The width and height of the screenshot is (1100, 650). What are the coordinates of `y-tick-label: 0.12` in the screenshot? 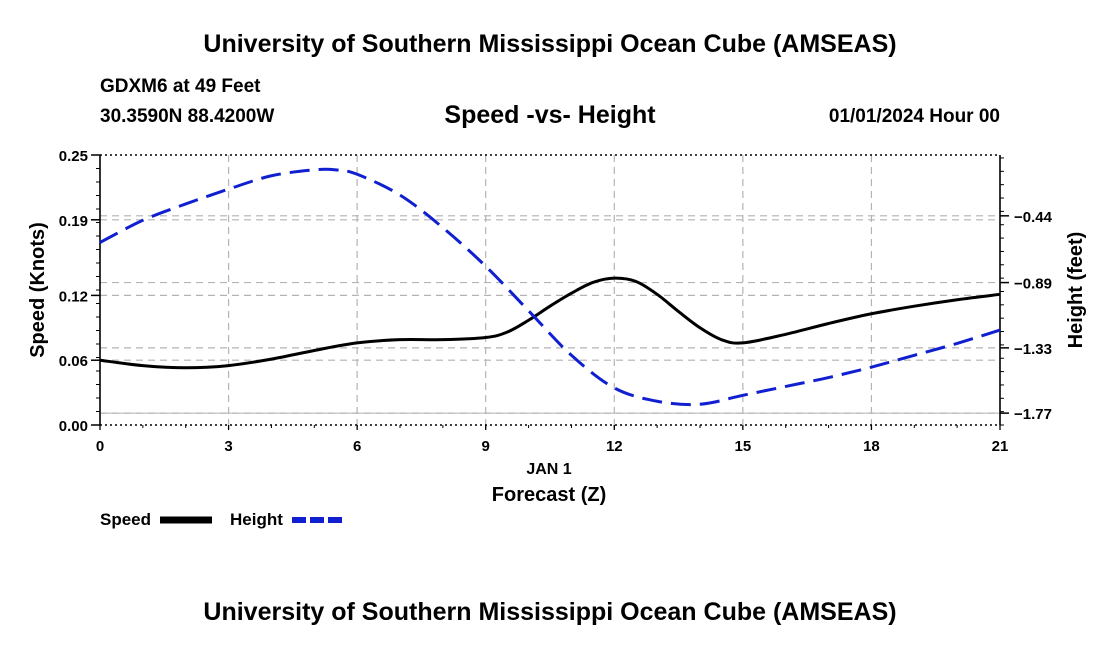 It's located at (73, 296).